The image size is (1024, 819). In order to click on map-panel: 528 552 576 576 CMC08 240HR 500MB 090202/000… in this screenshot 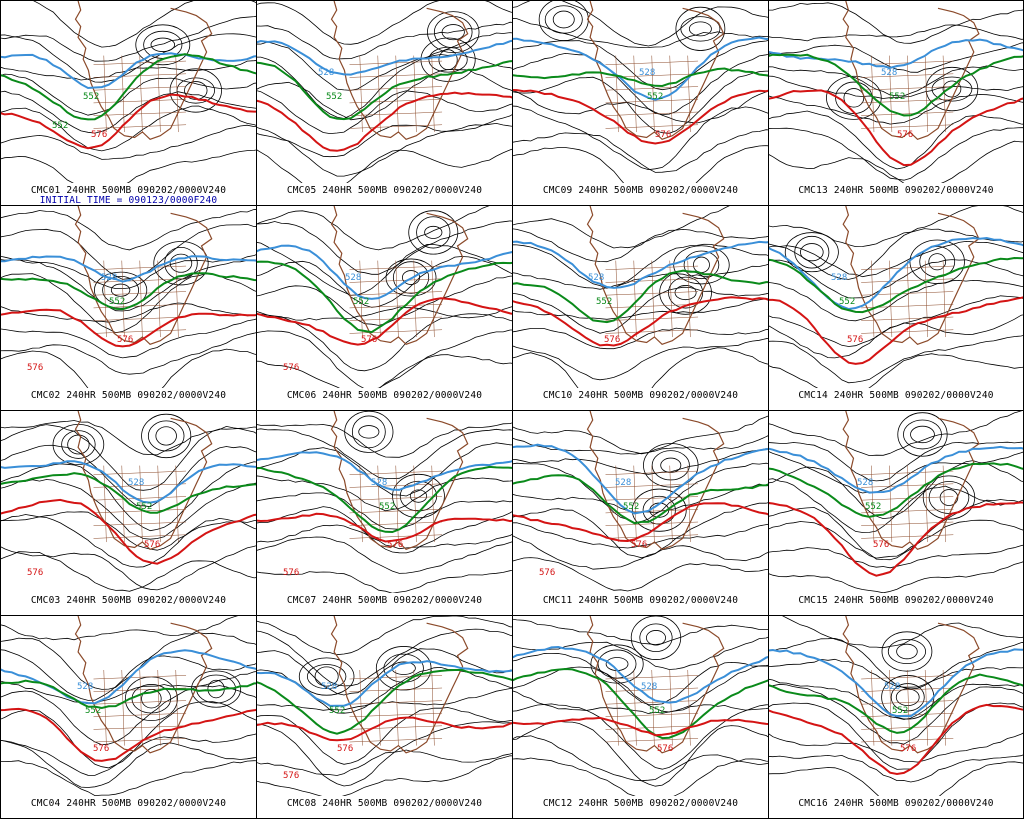, I will do `click(384, 717)`.